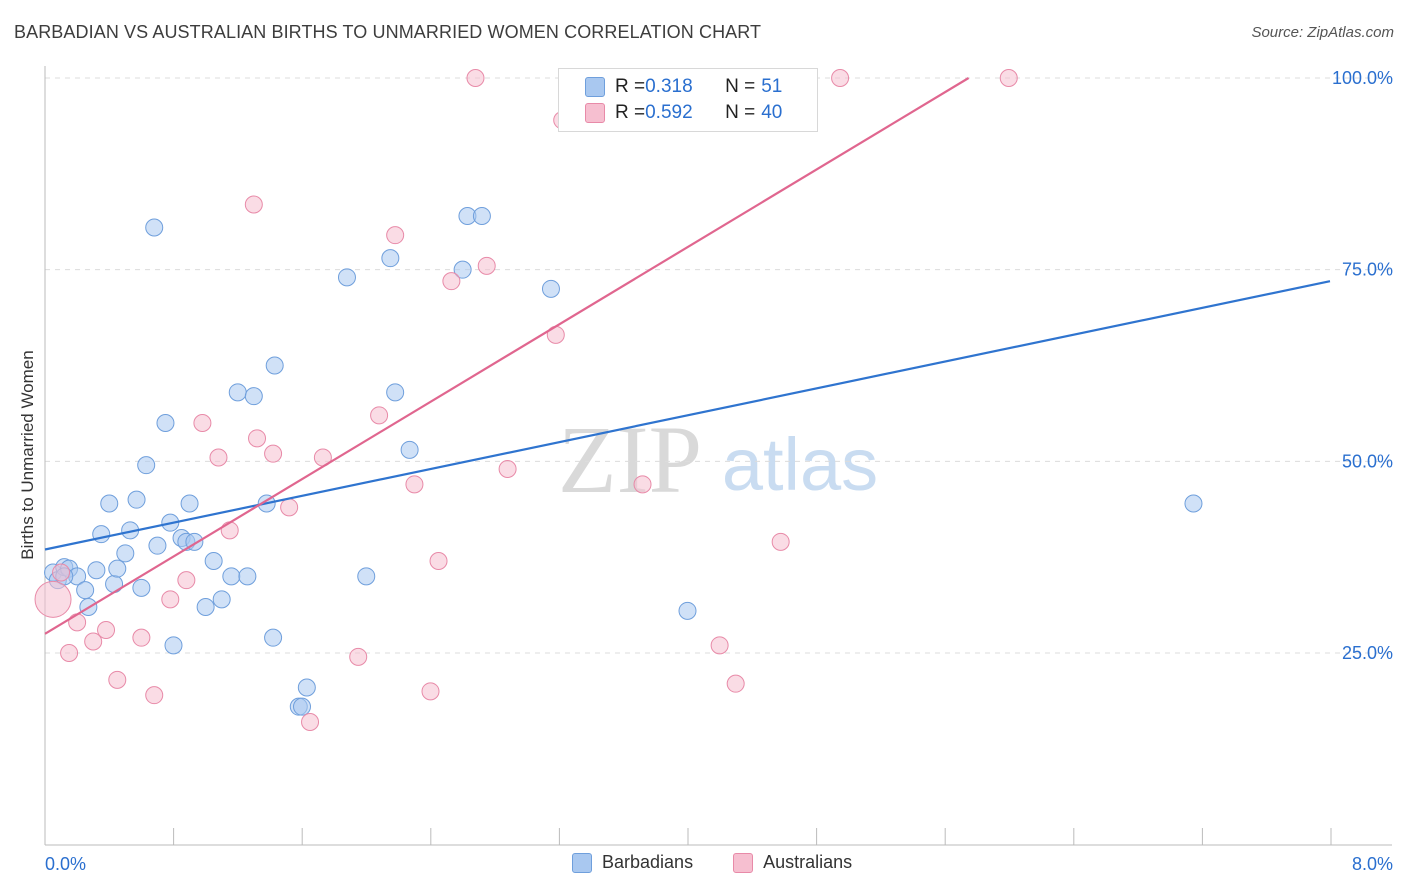 The width and height of the screenshot is (1406, 892). What do you see at coordinates (1362, 78) in the screenshot?
I see `y-tick-label: 100.0%` at bounding box center [1362, 78].